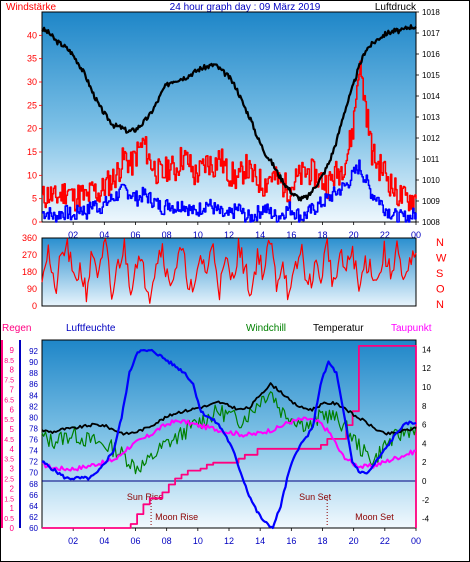 The image size is (470, 562). I want to click on humidity-tick-label: 82, so click(33, 406).